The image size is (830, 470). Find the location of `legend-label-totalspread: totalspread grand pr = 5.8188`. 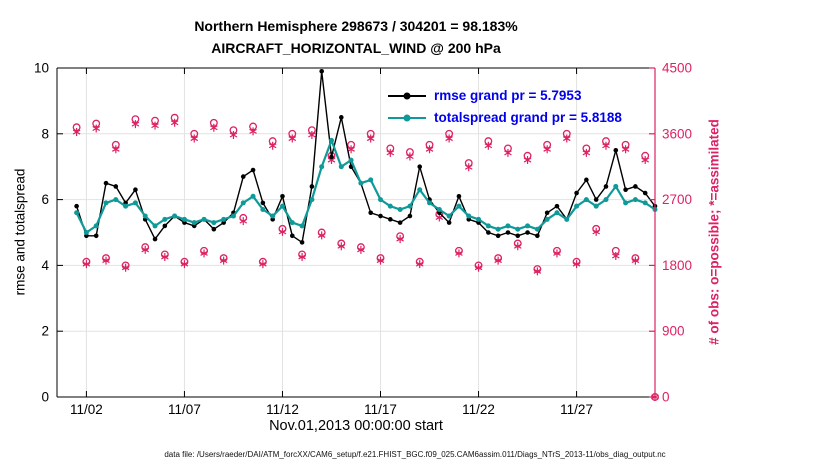

legend-label-totalspread: totalspread grand pr = 5.8188 is located at coordinates (528, 117).